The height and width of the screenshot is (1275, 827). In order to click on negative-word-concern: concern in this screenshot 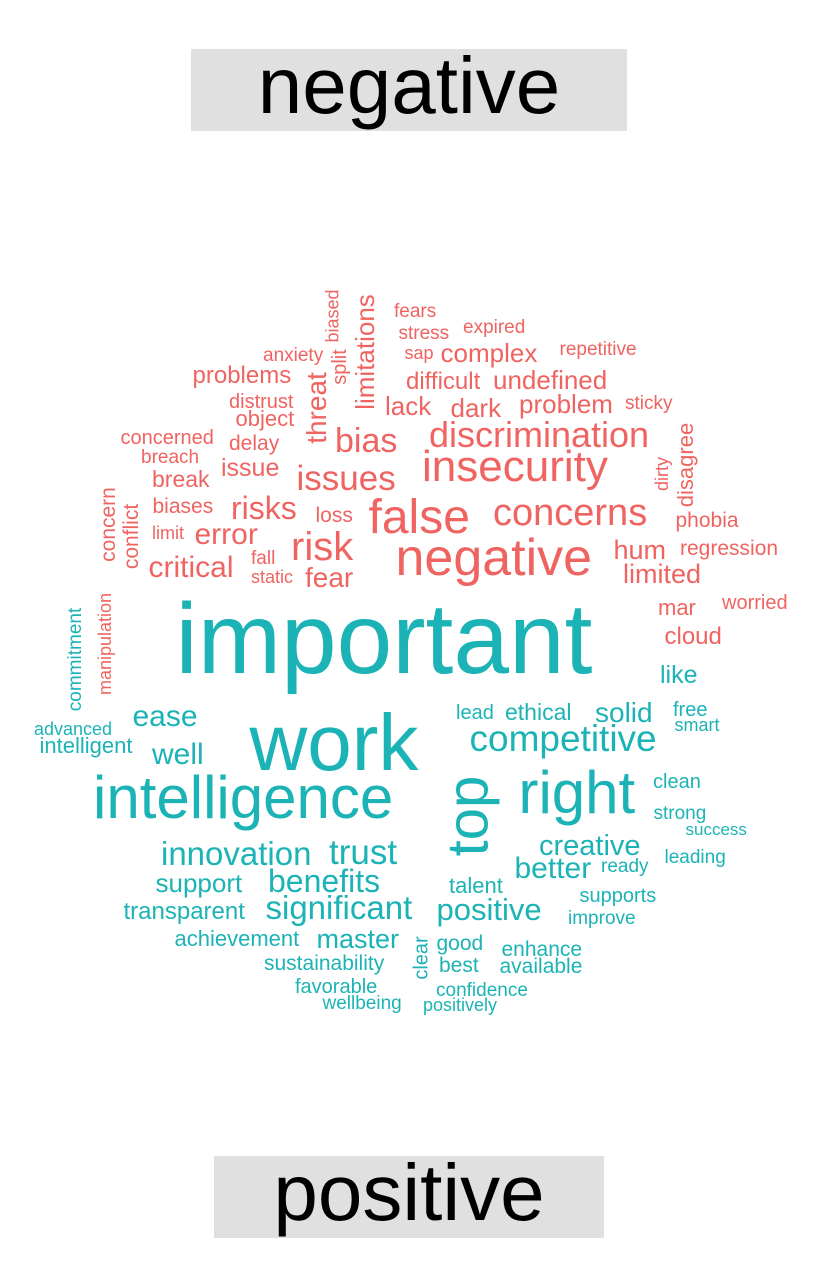, I will do `click(108, 524)`.